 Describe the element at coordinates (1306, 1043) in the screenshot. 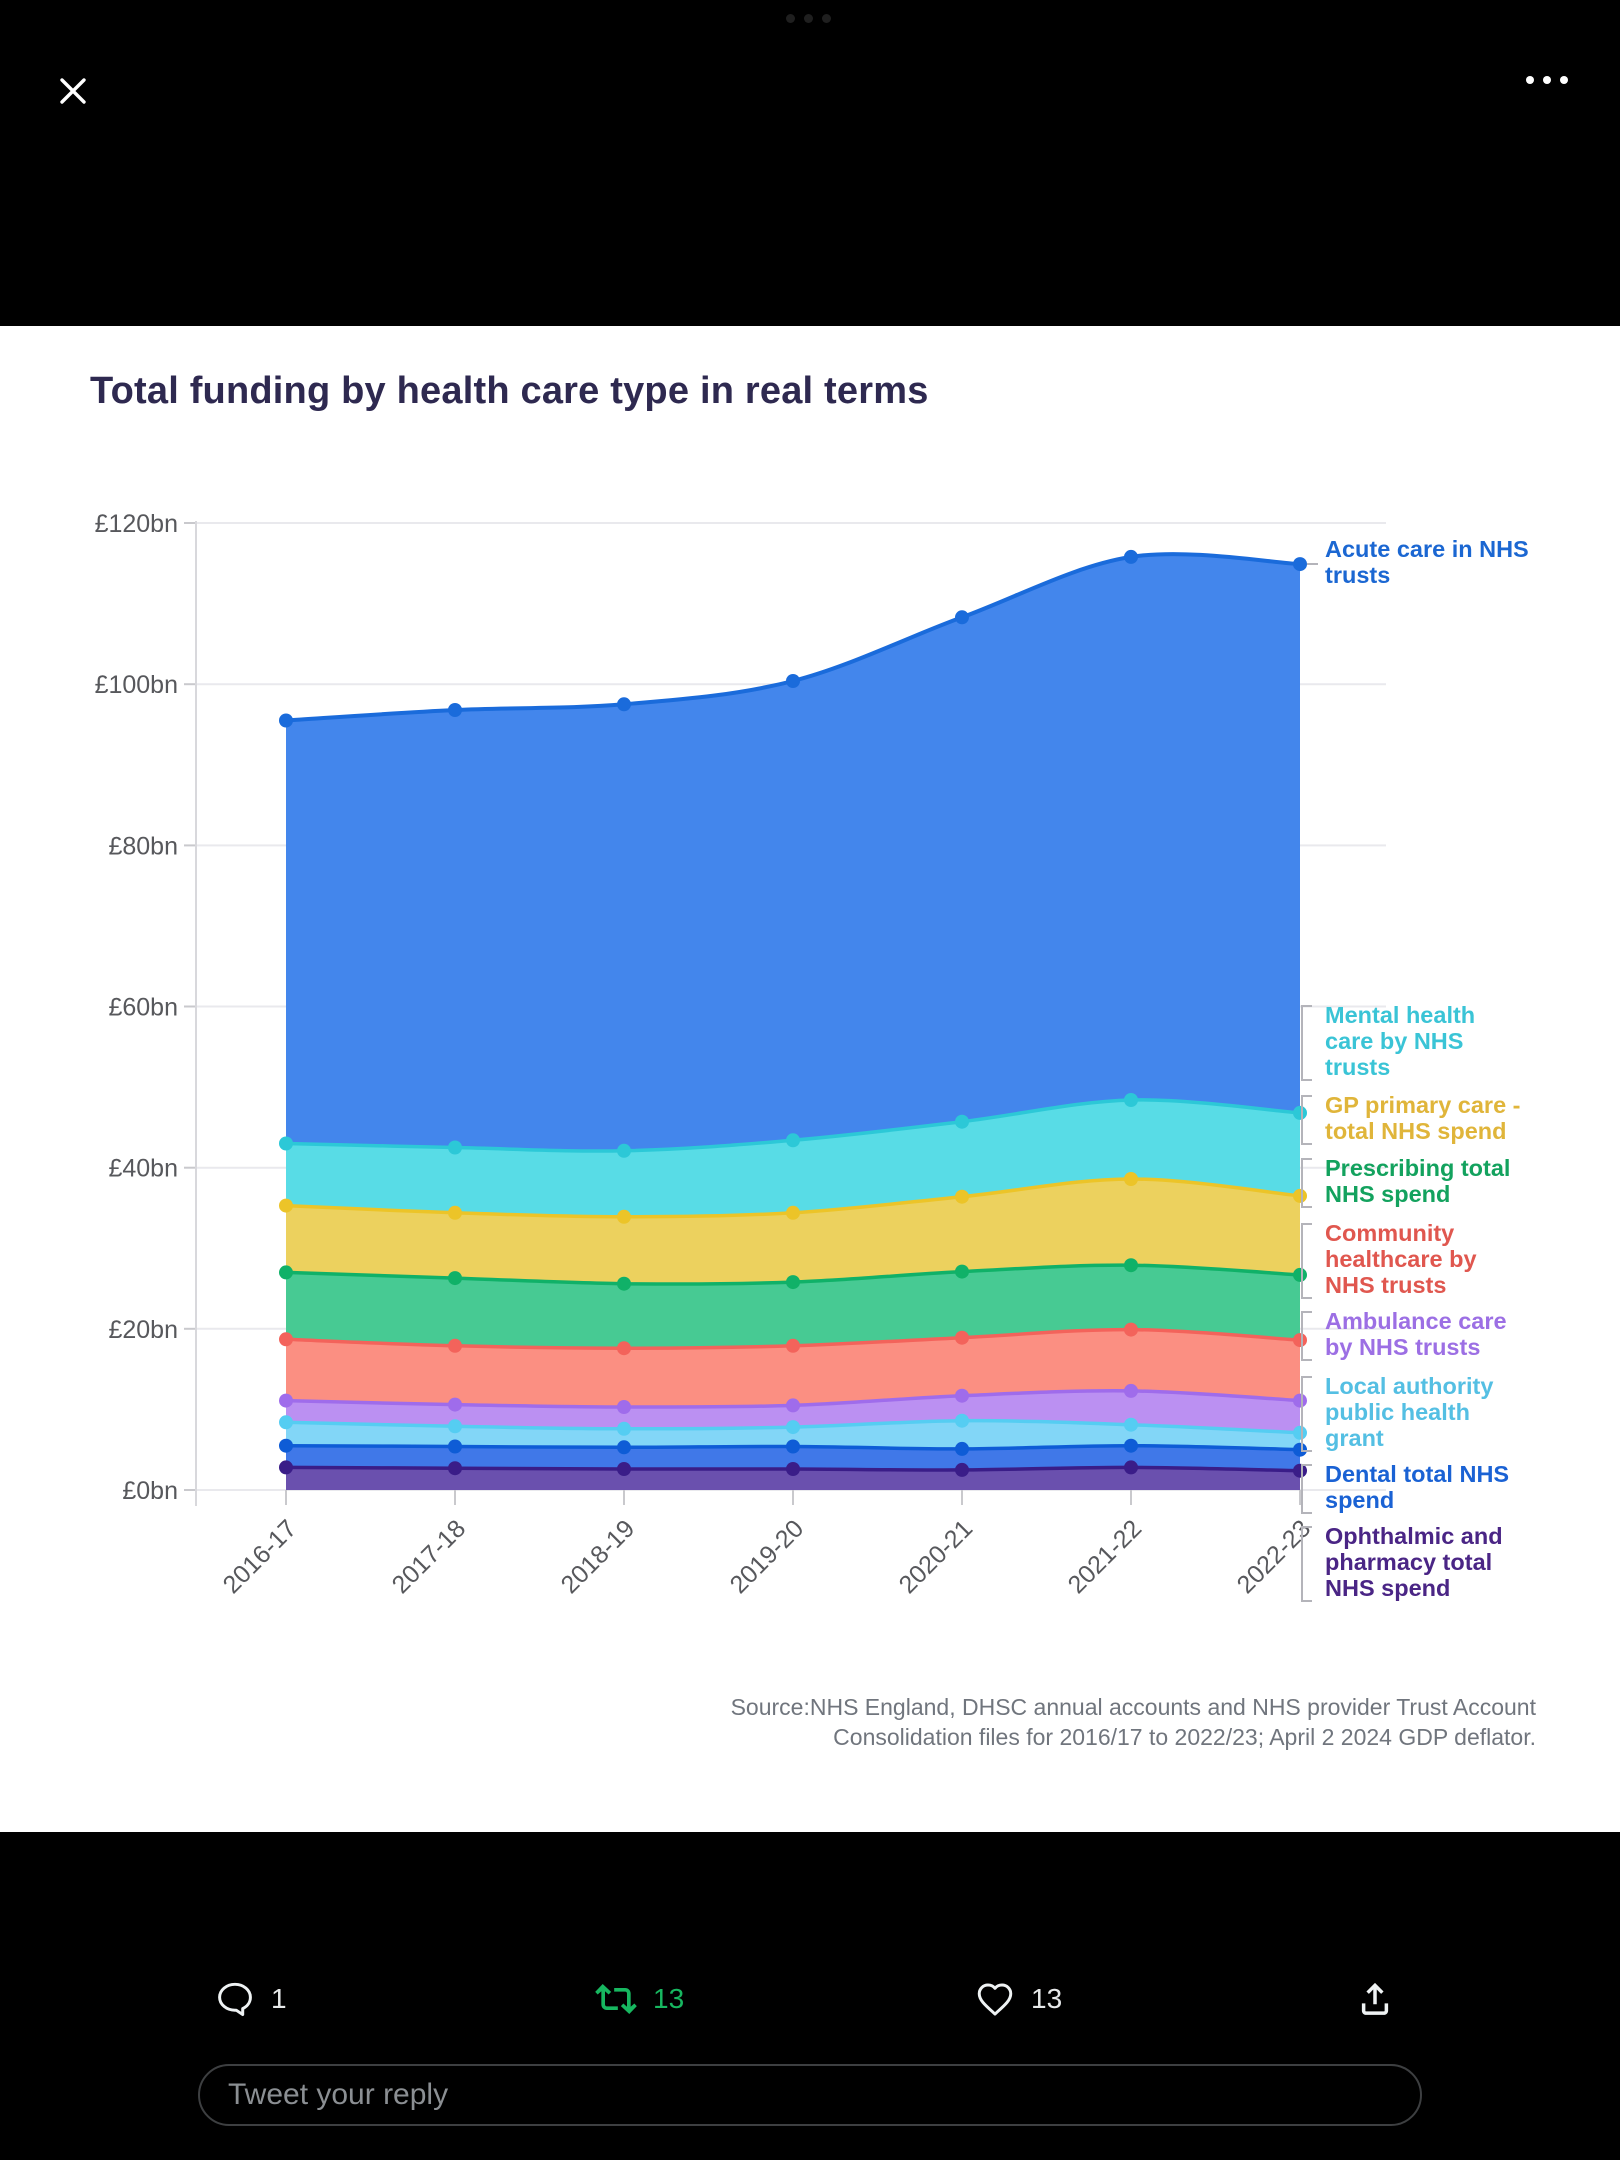

I see `annotation-bracket-mental` at that location.